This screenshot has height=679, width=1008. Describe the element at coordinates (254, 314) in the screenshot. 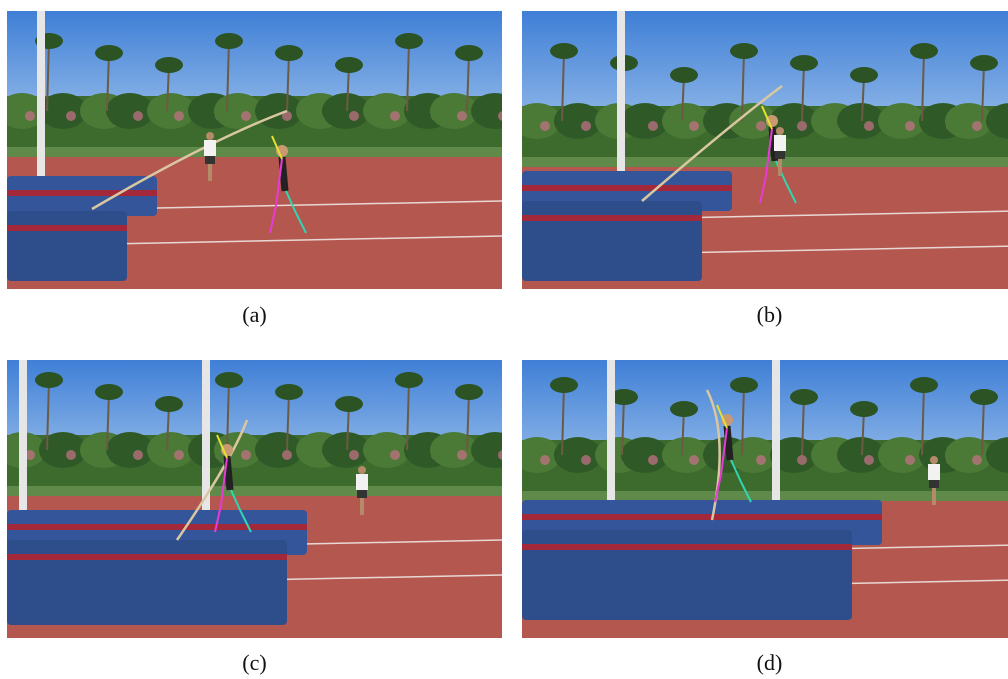

I see `caption: (a)` at that location.